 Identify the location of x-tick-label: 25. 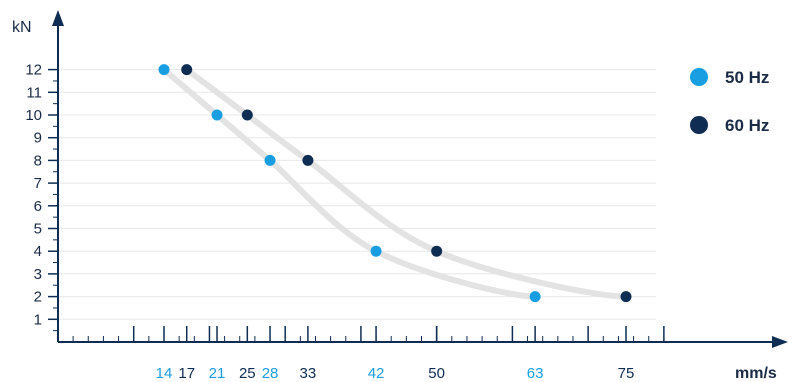
(247, 373).